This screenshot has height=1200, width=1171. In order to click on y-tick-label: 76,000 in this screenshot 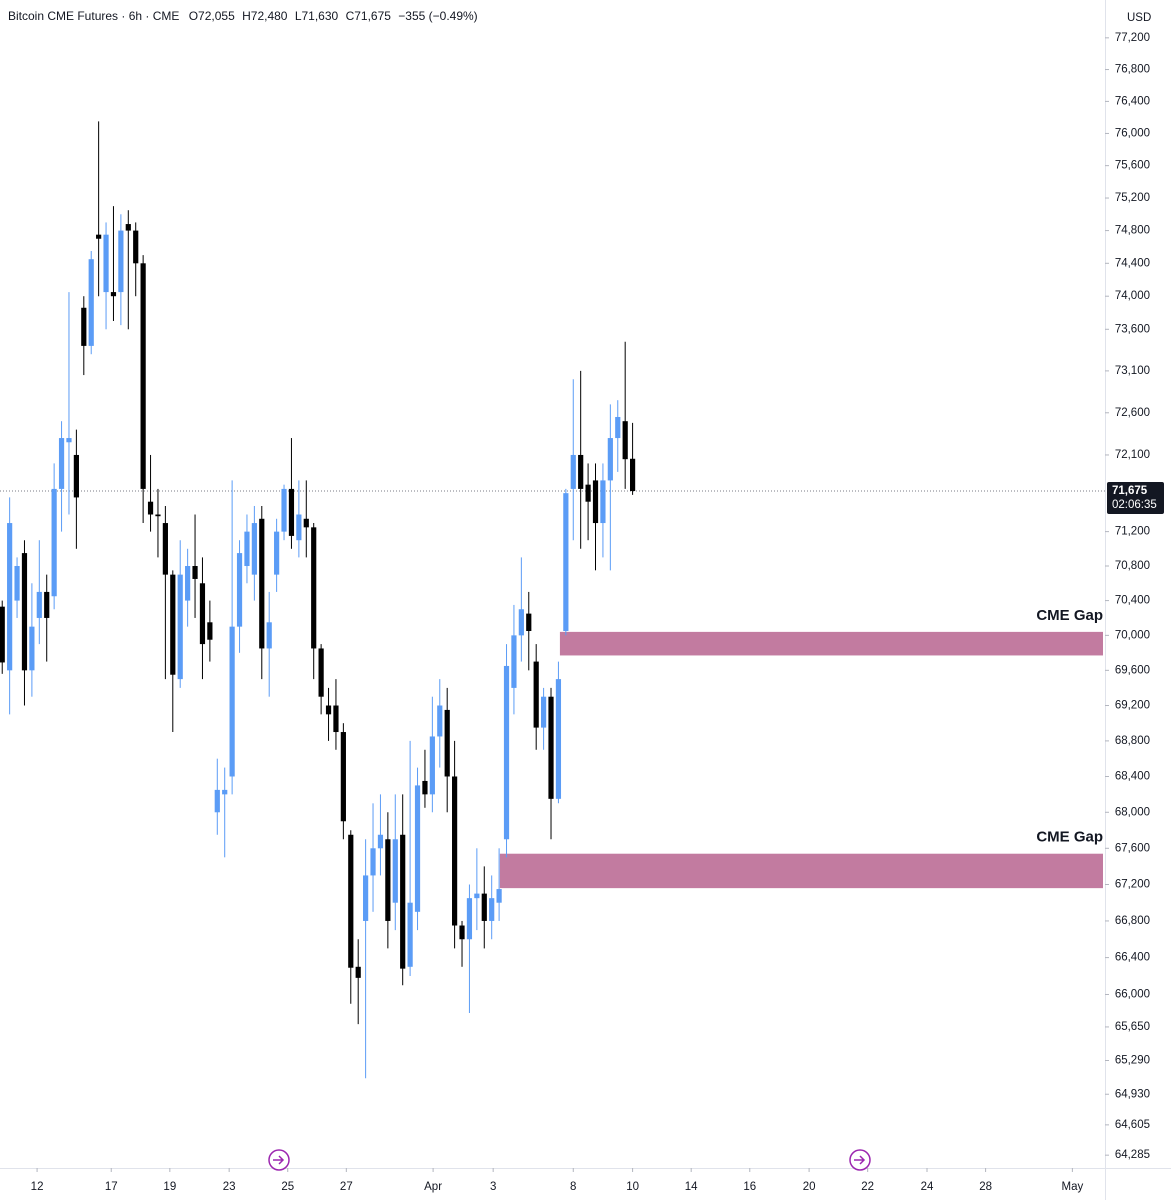, I will do `click(1132, 133)`.